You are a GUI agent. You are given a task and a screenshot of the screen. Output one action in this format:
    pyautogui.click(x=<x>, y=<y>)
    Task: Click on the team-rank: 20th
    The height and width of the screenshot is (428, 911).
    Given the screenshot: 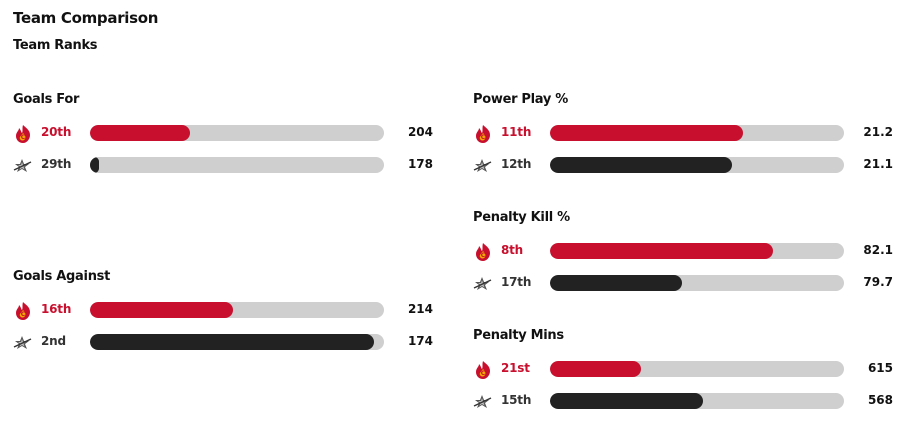 What is the action you would take?
    pyautogui.click(x=56, y=132)
    